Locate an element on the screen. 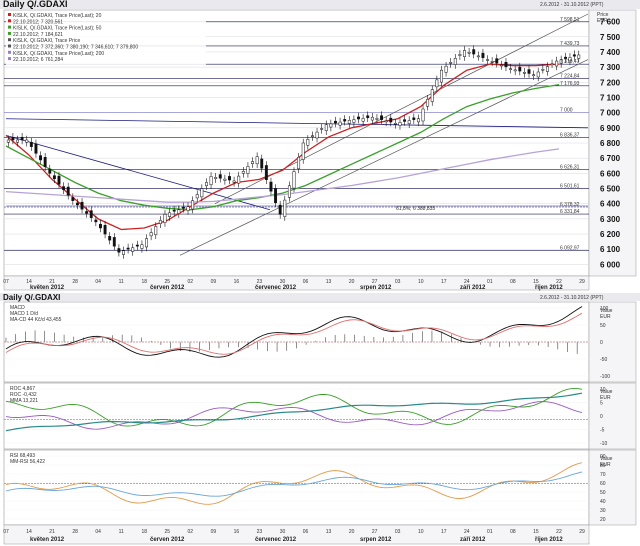 This screenshot has height=546, width=640. day-tick-label: 02 is located at coordinates (191, 532).